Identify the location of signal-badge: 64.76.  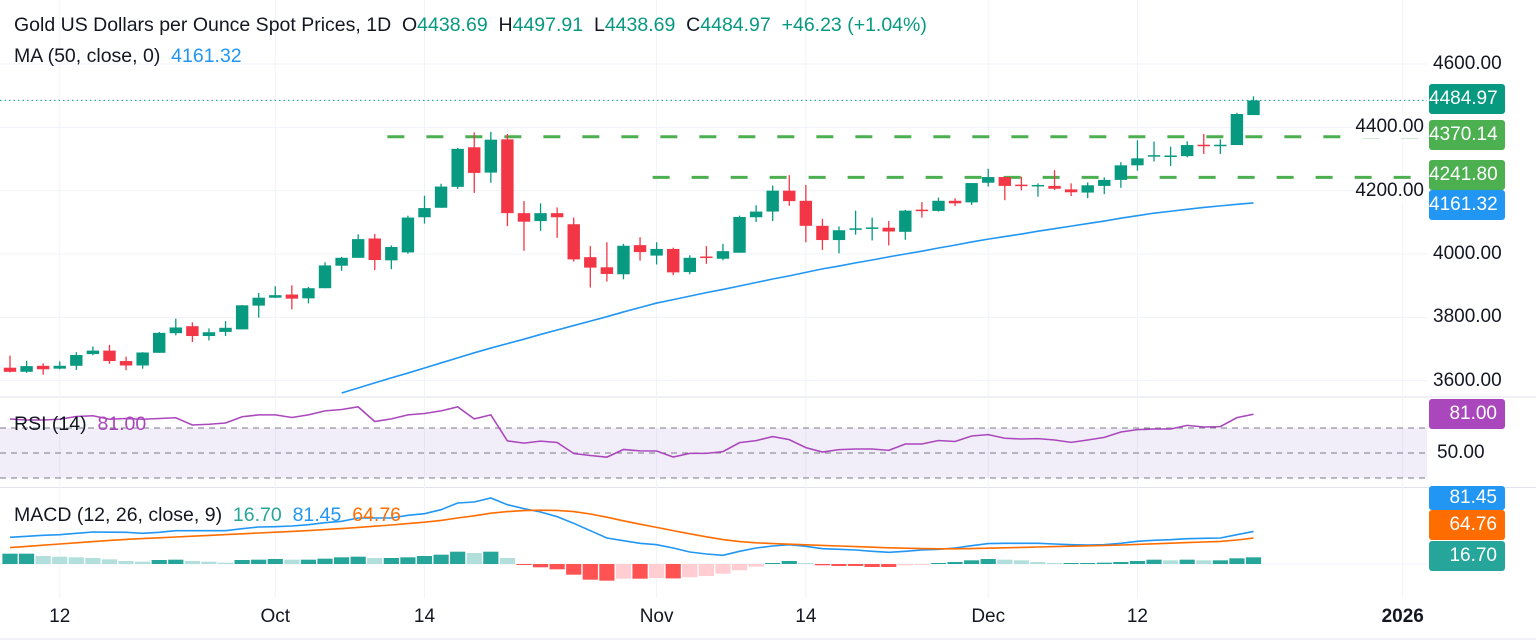
(1467, 525).